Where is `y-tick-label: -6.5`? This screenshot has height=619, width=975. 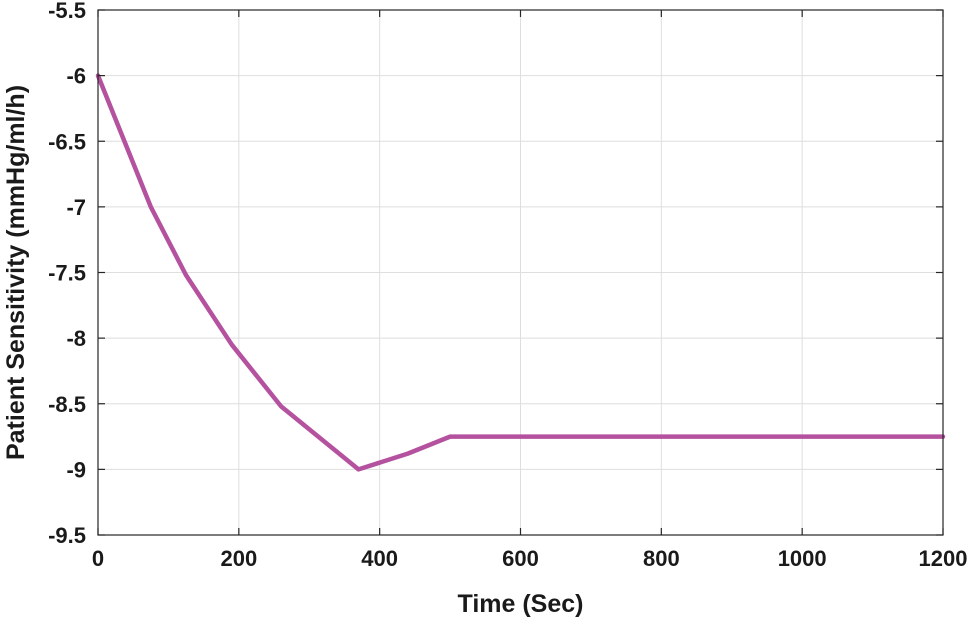
y-tick-label: -6.5 is located at coordinates (67, 141).